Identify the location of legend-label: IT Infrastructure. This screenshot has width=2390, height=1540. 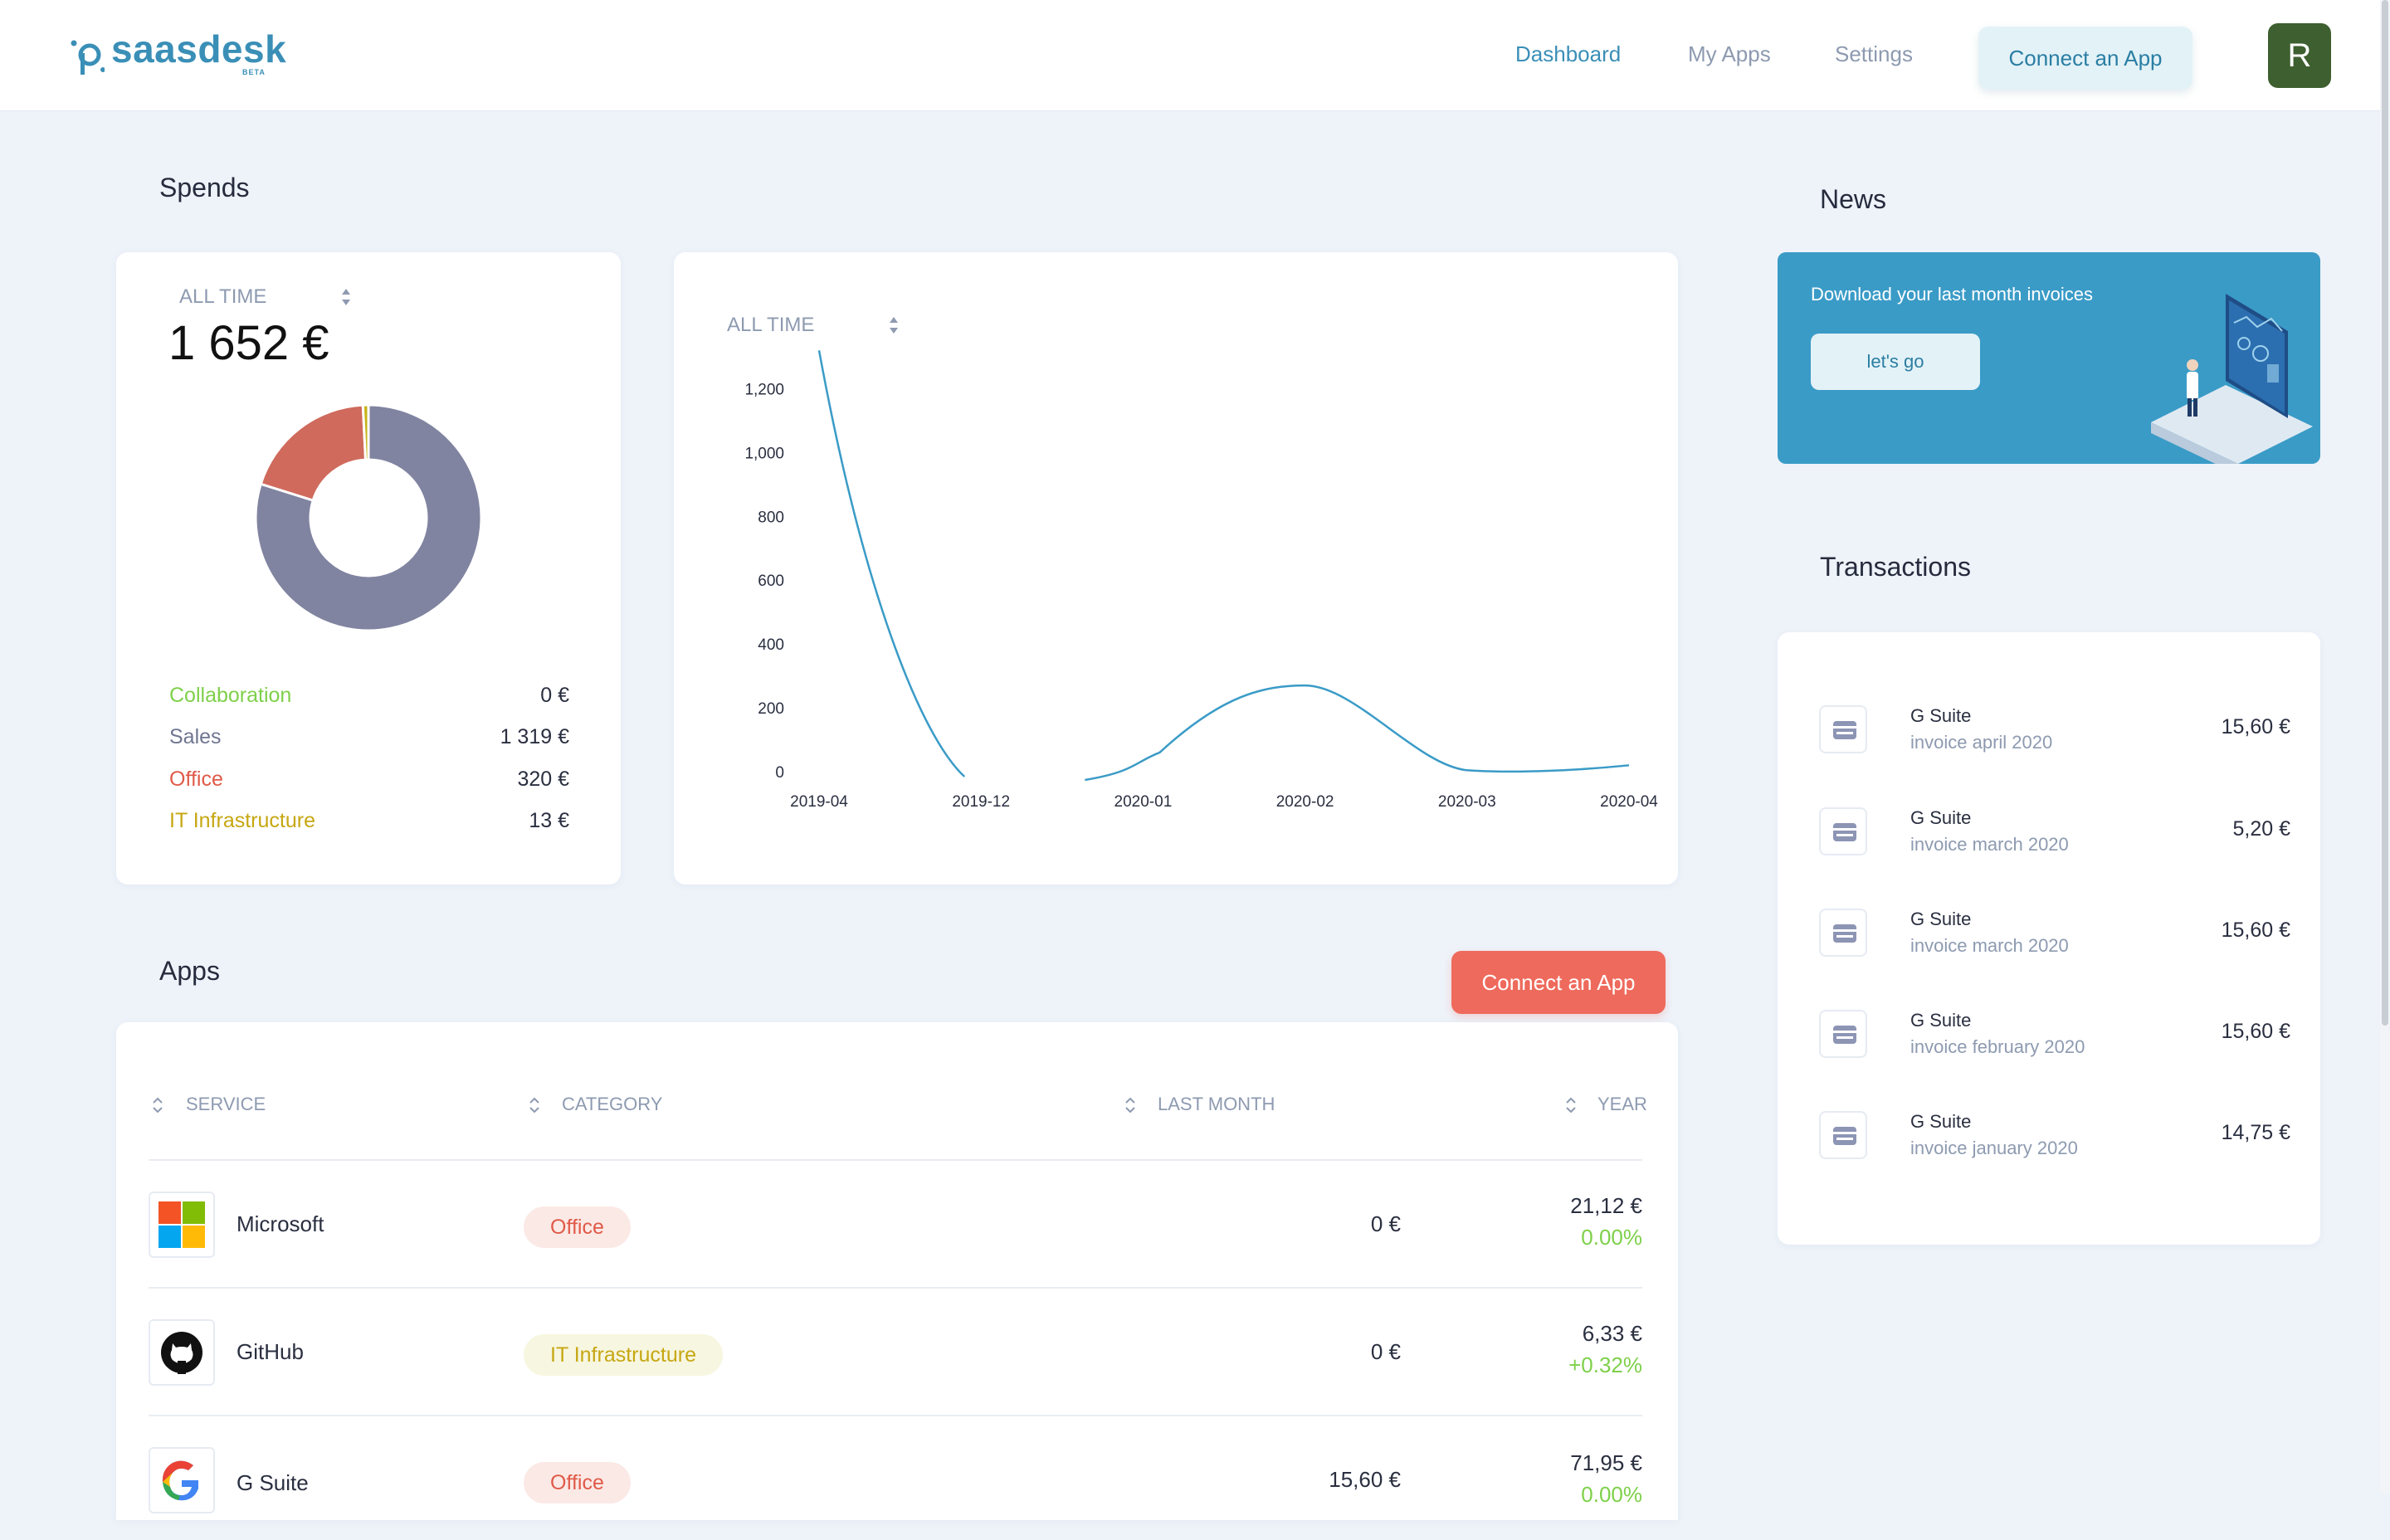
(242, 820).